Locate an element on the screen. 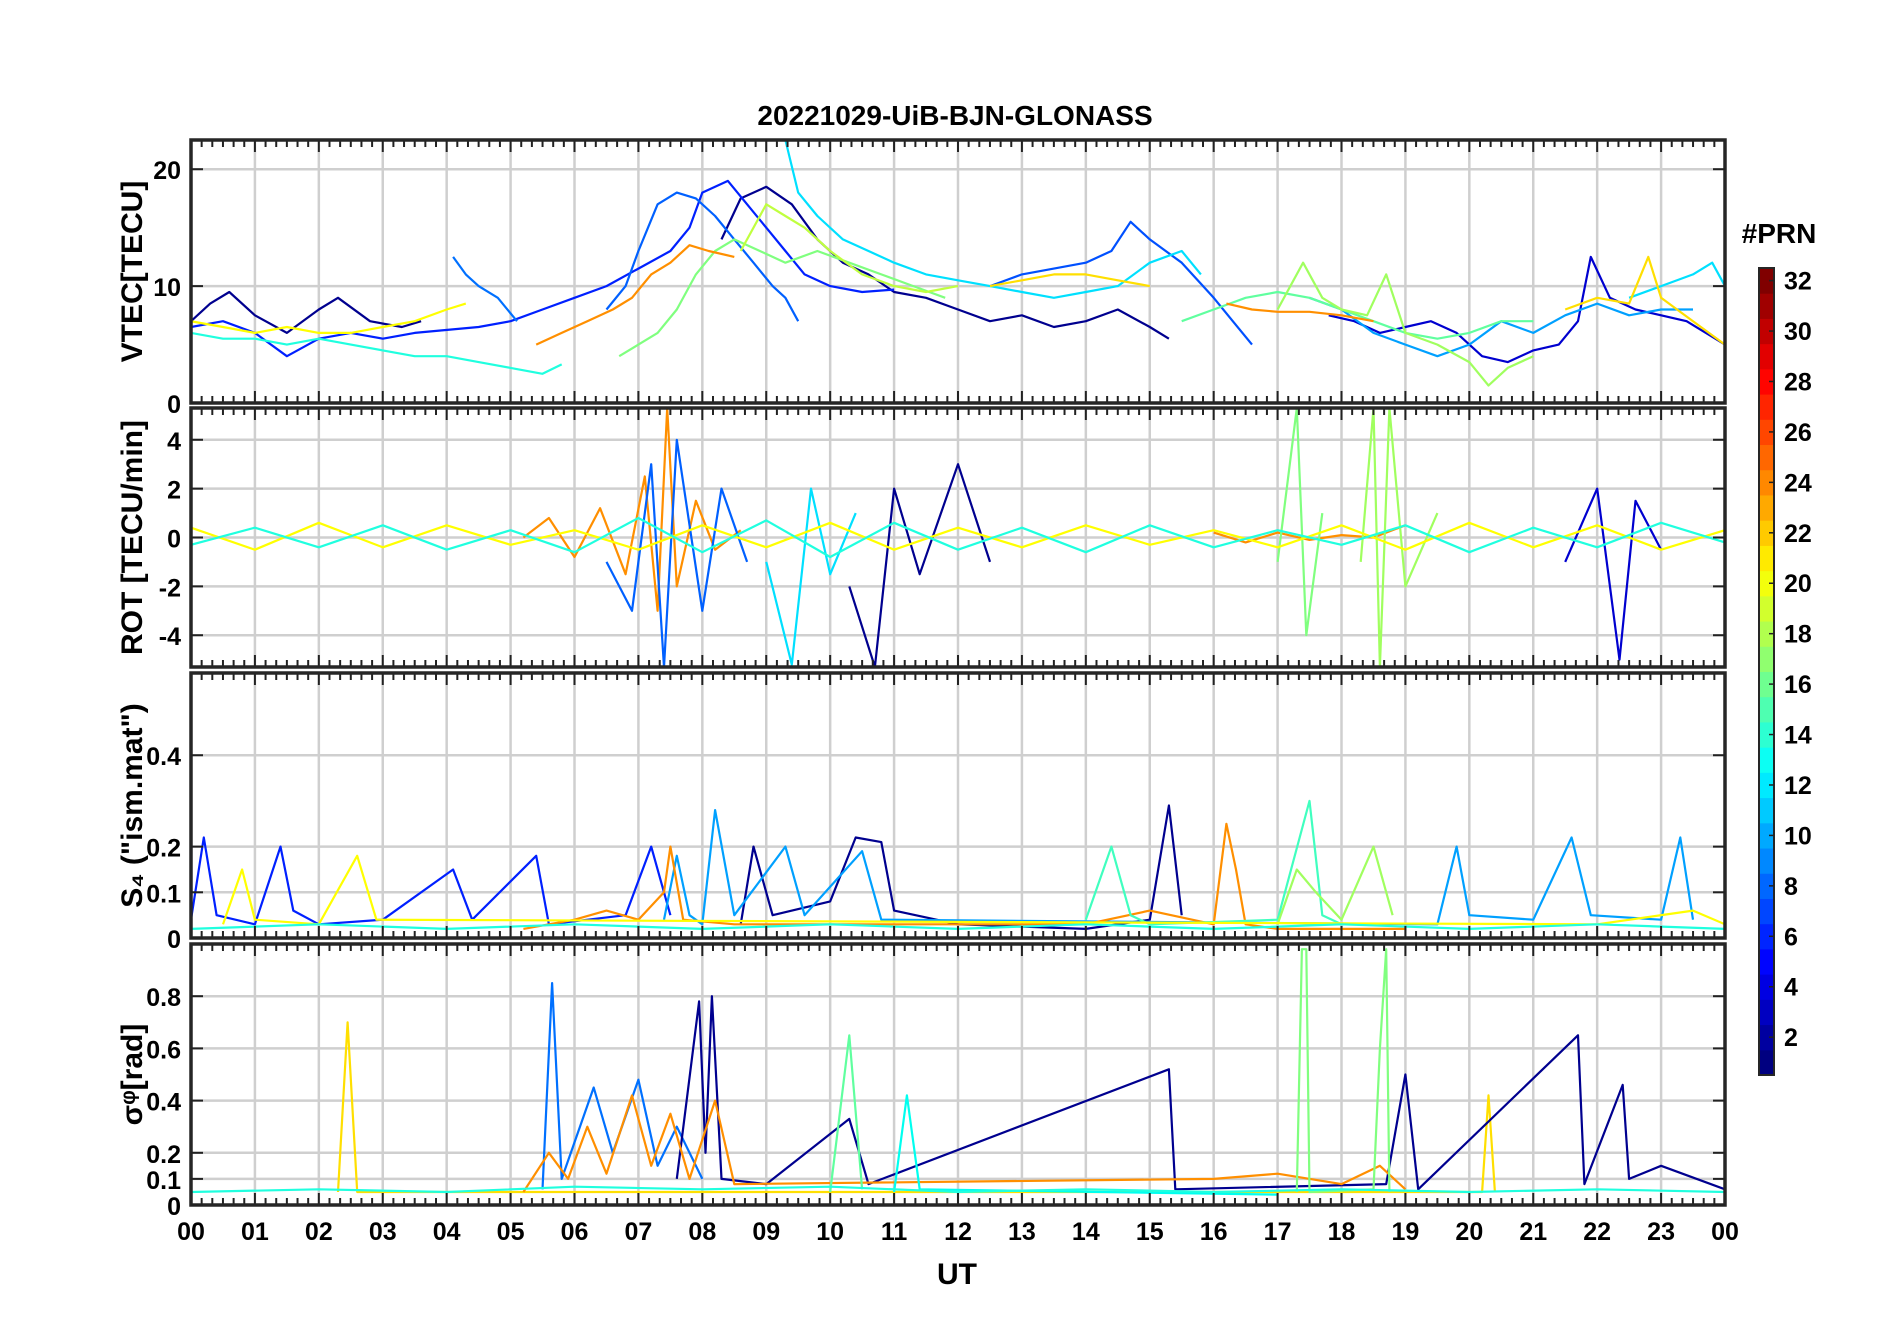 The height and width of the screenshot is (1330, 1902). colorbar-tick-label: 22 is located at coordinates (1798, 534).